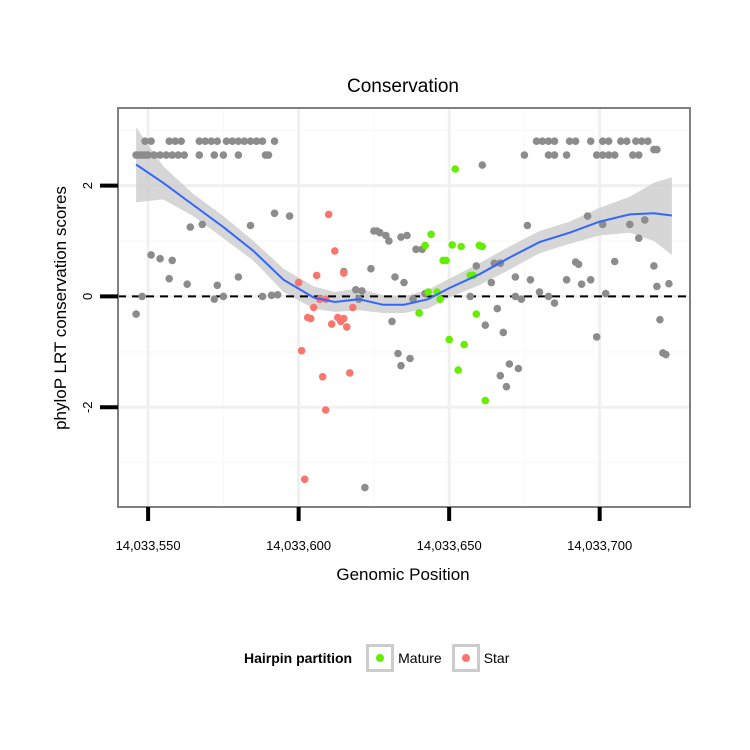 The image size is (750, 750). What do you see at coordinates (406, 658) in the screenshot?
I see `legend-item-mature: Mature` at bounding box center [406, 658].